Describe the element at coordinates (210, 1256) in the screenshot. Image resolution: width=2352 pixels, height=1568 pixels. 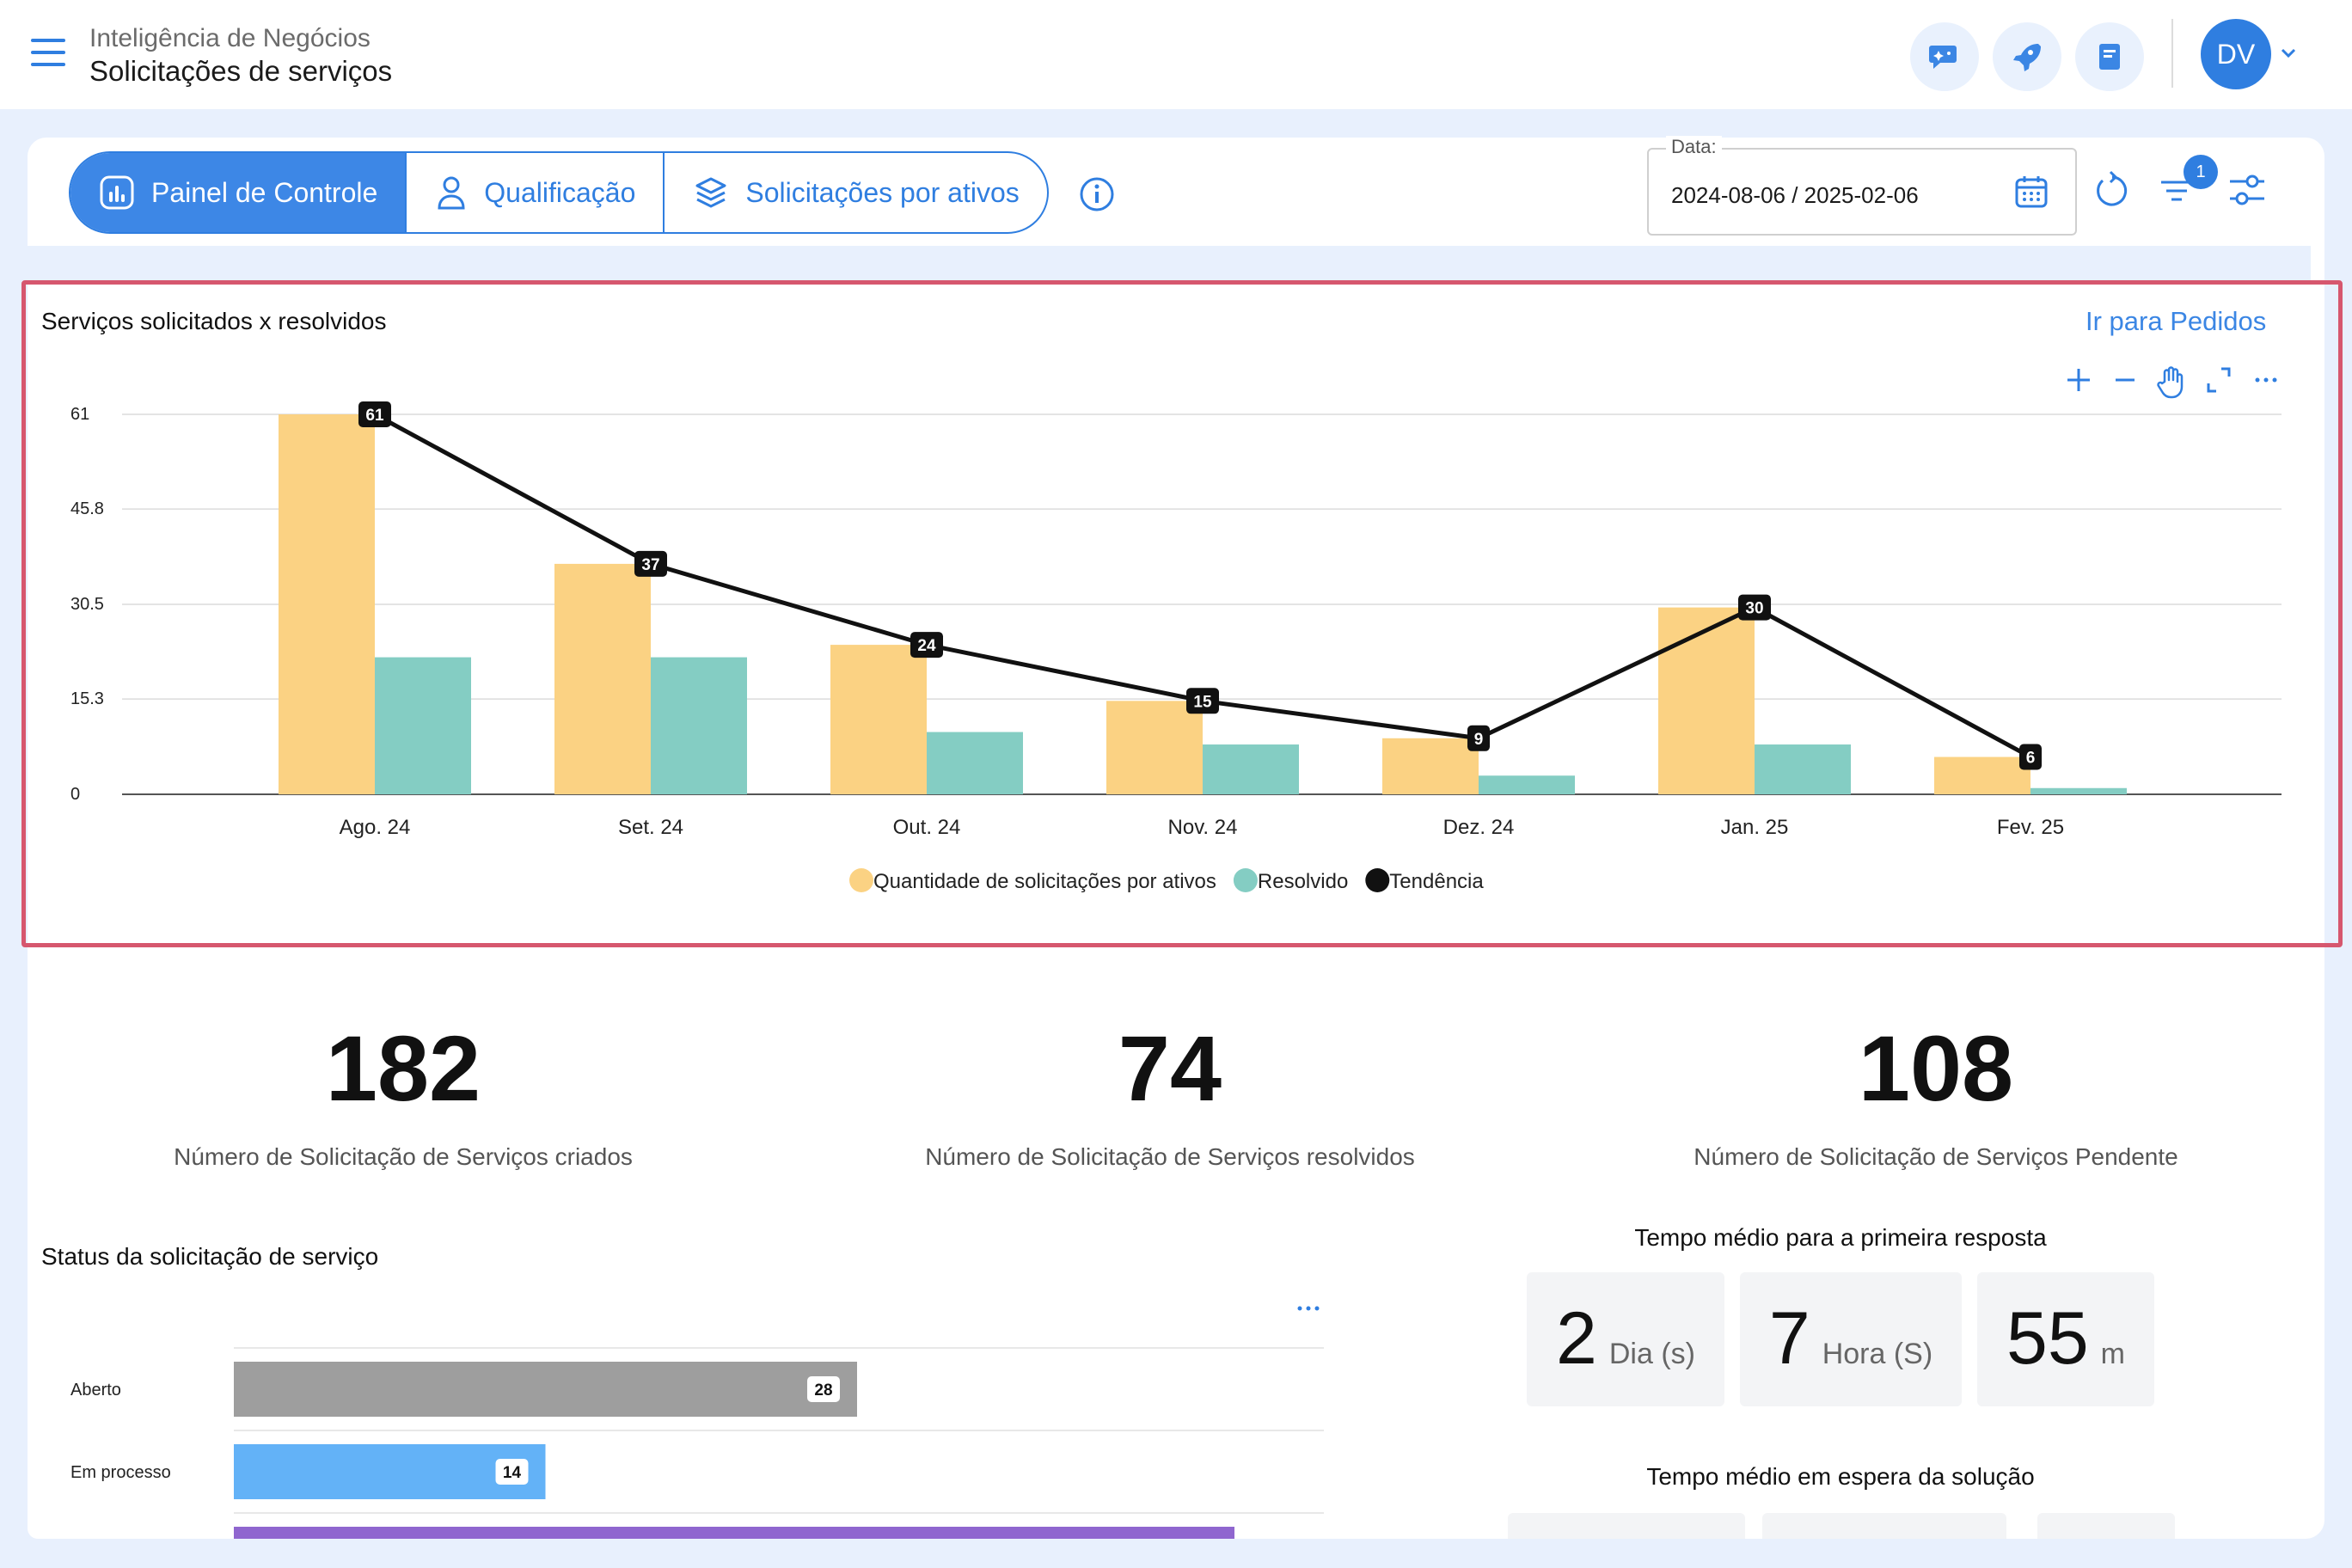
I see `status-chart-title: Status da solicitação de serviço` at that location.